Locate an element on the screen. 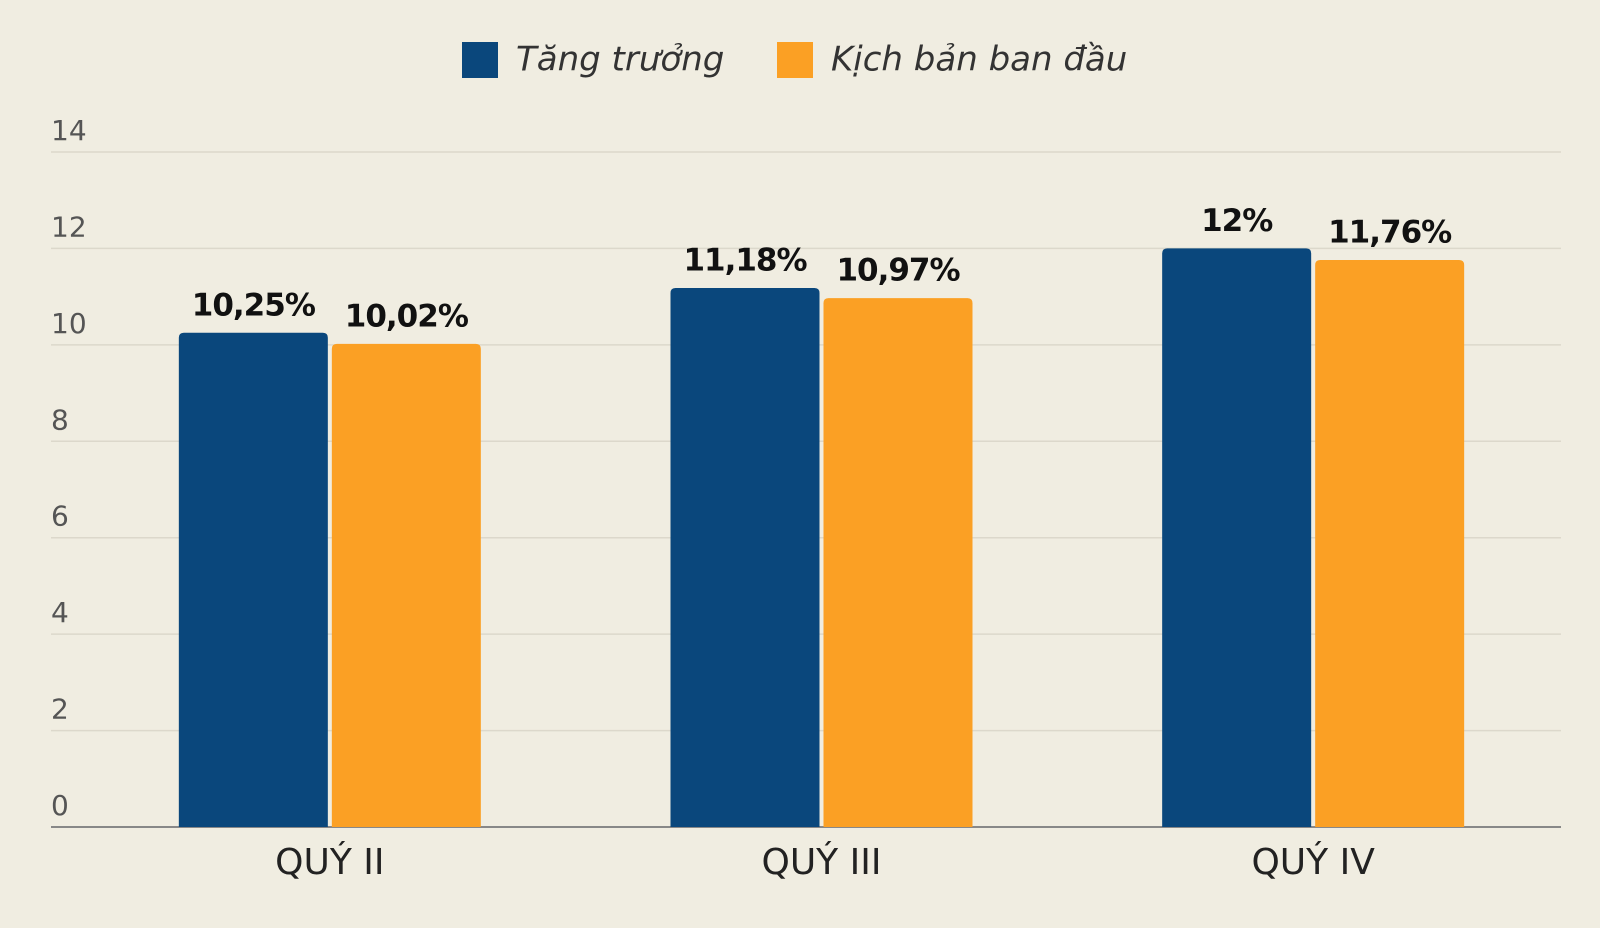 The width and height of the screenshot is (1600, 928). x-tick-label: QUÝ III is located at coordinates (822, 862).